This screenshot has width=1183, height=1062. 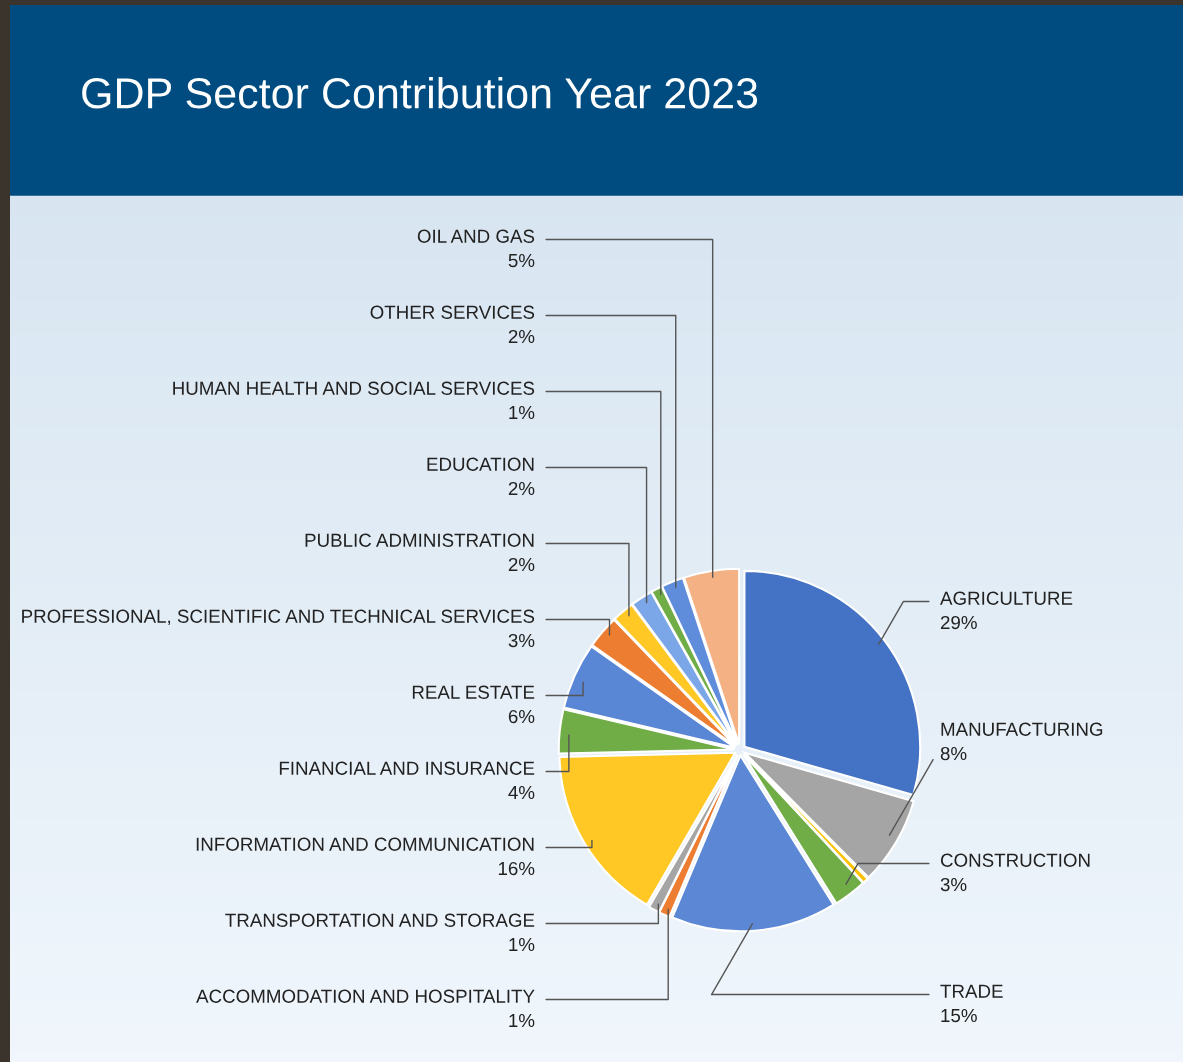 I want to click on slice-label: OTHER SERVICES, so click(x=452, y=312).